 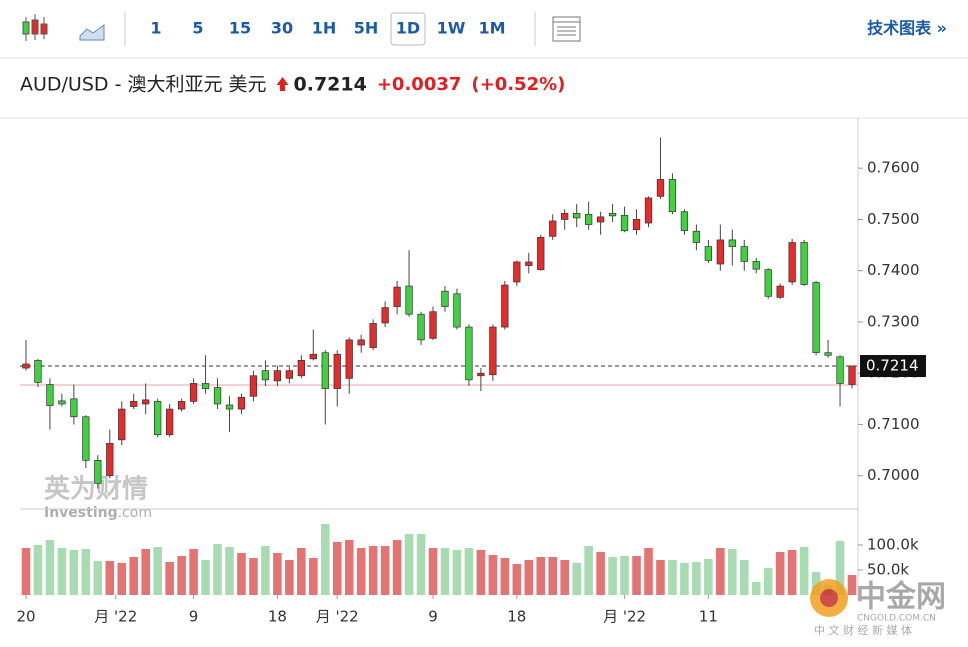 What do you see at coordinates (135, 513) in the screenshot?
I see `watermark-brand-suffix: .com` at bounding box center [135, 513].